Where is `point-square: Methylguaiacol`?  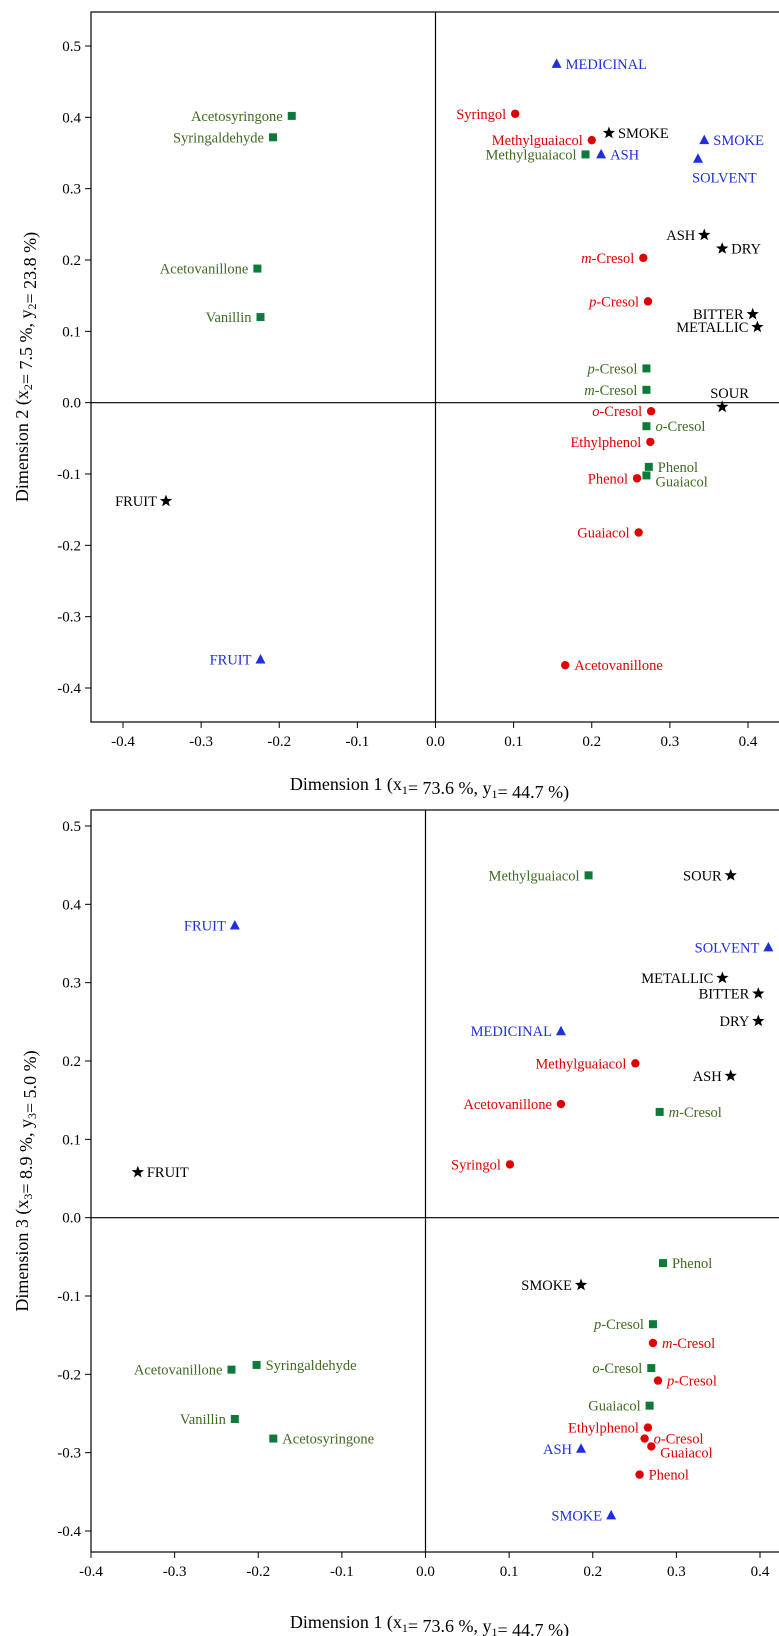
point-square: Methylguaiacol is located at coordinates (541, 876).